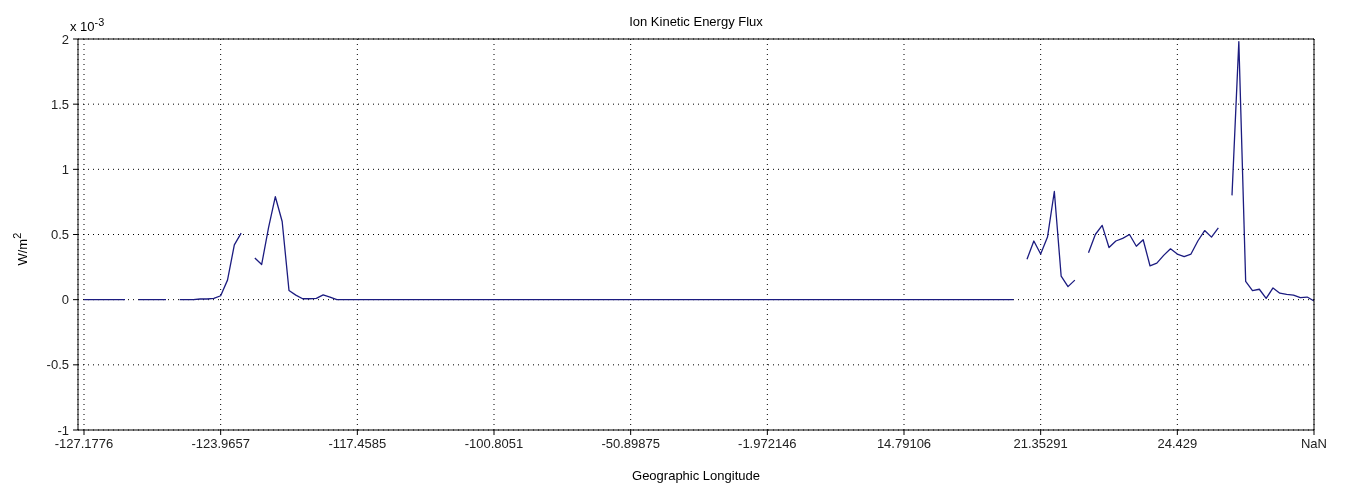  Describe the element at coordinates (1040, 444) in the screenshot. I see `x-tick-label: 21.35291` at that location.